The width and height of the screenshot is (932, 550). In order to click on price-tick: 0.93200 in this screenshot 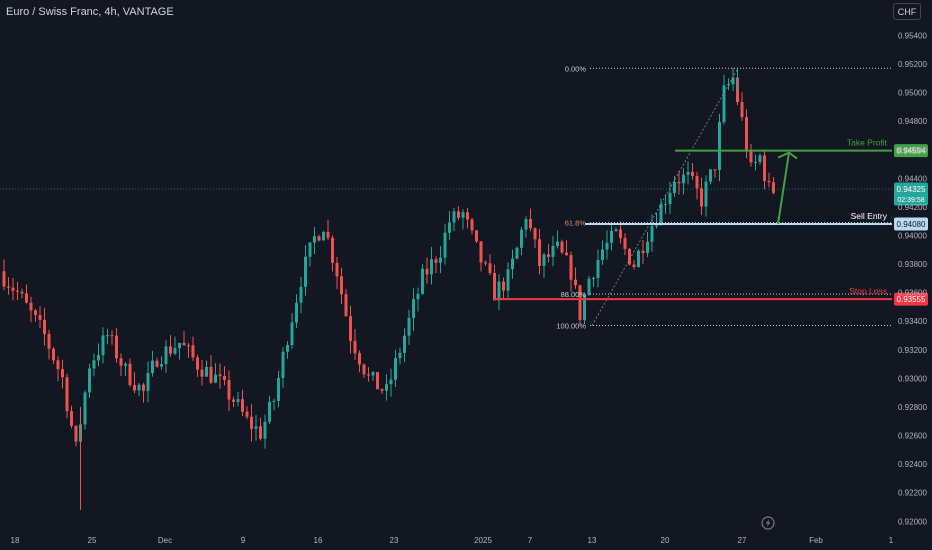, I will do `click(912, 350)`.